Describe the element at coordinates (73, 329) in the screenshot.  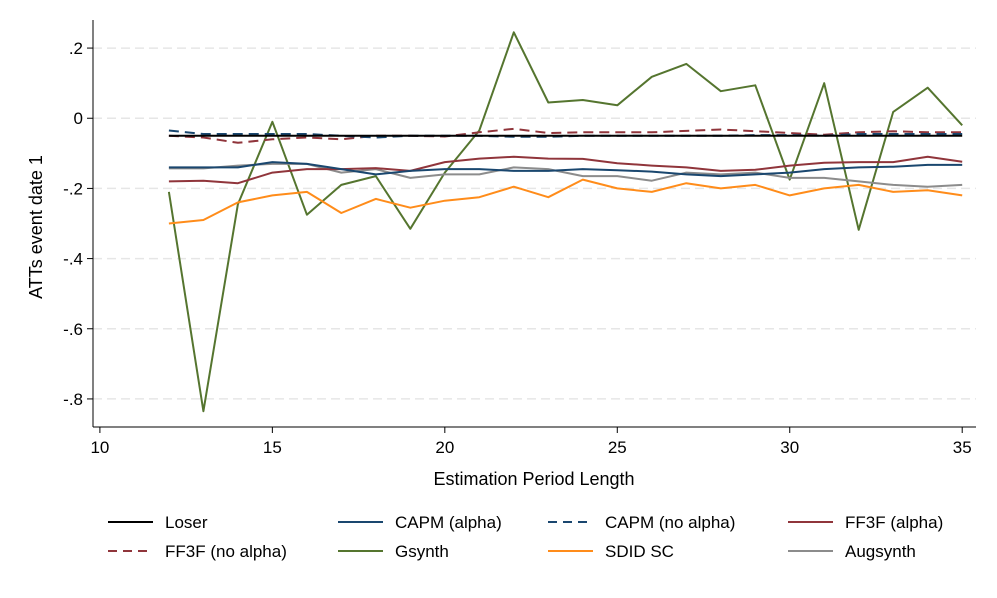
I see `y-tick-label: -.6` at that location.